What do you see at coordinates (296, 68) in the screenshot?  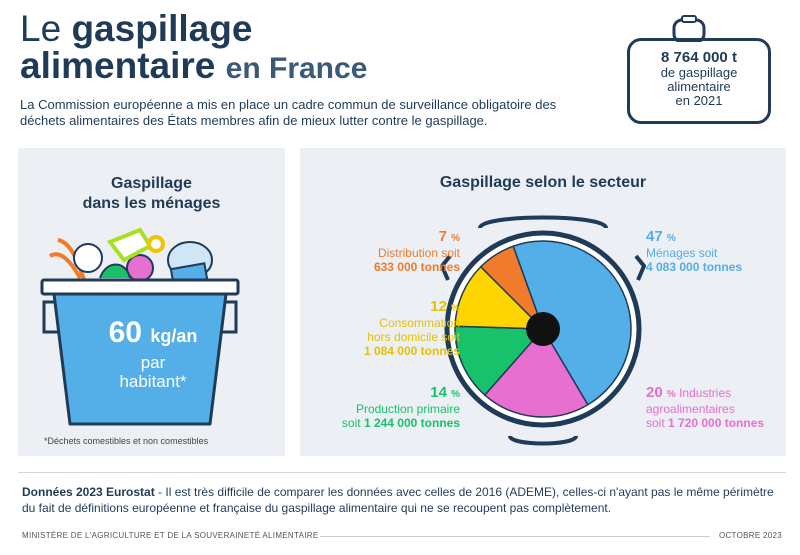 I see `title-part-en-france: en France` at bounding box center [296, 68].